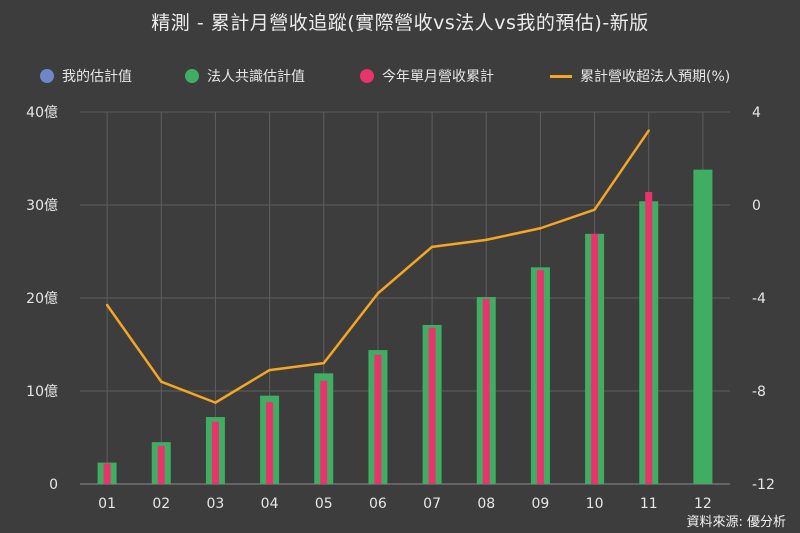 The width and height of the screenshot is (800, 533). I want to click on left-axis-tick-label: 0, so click(53, 485).